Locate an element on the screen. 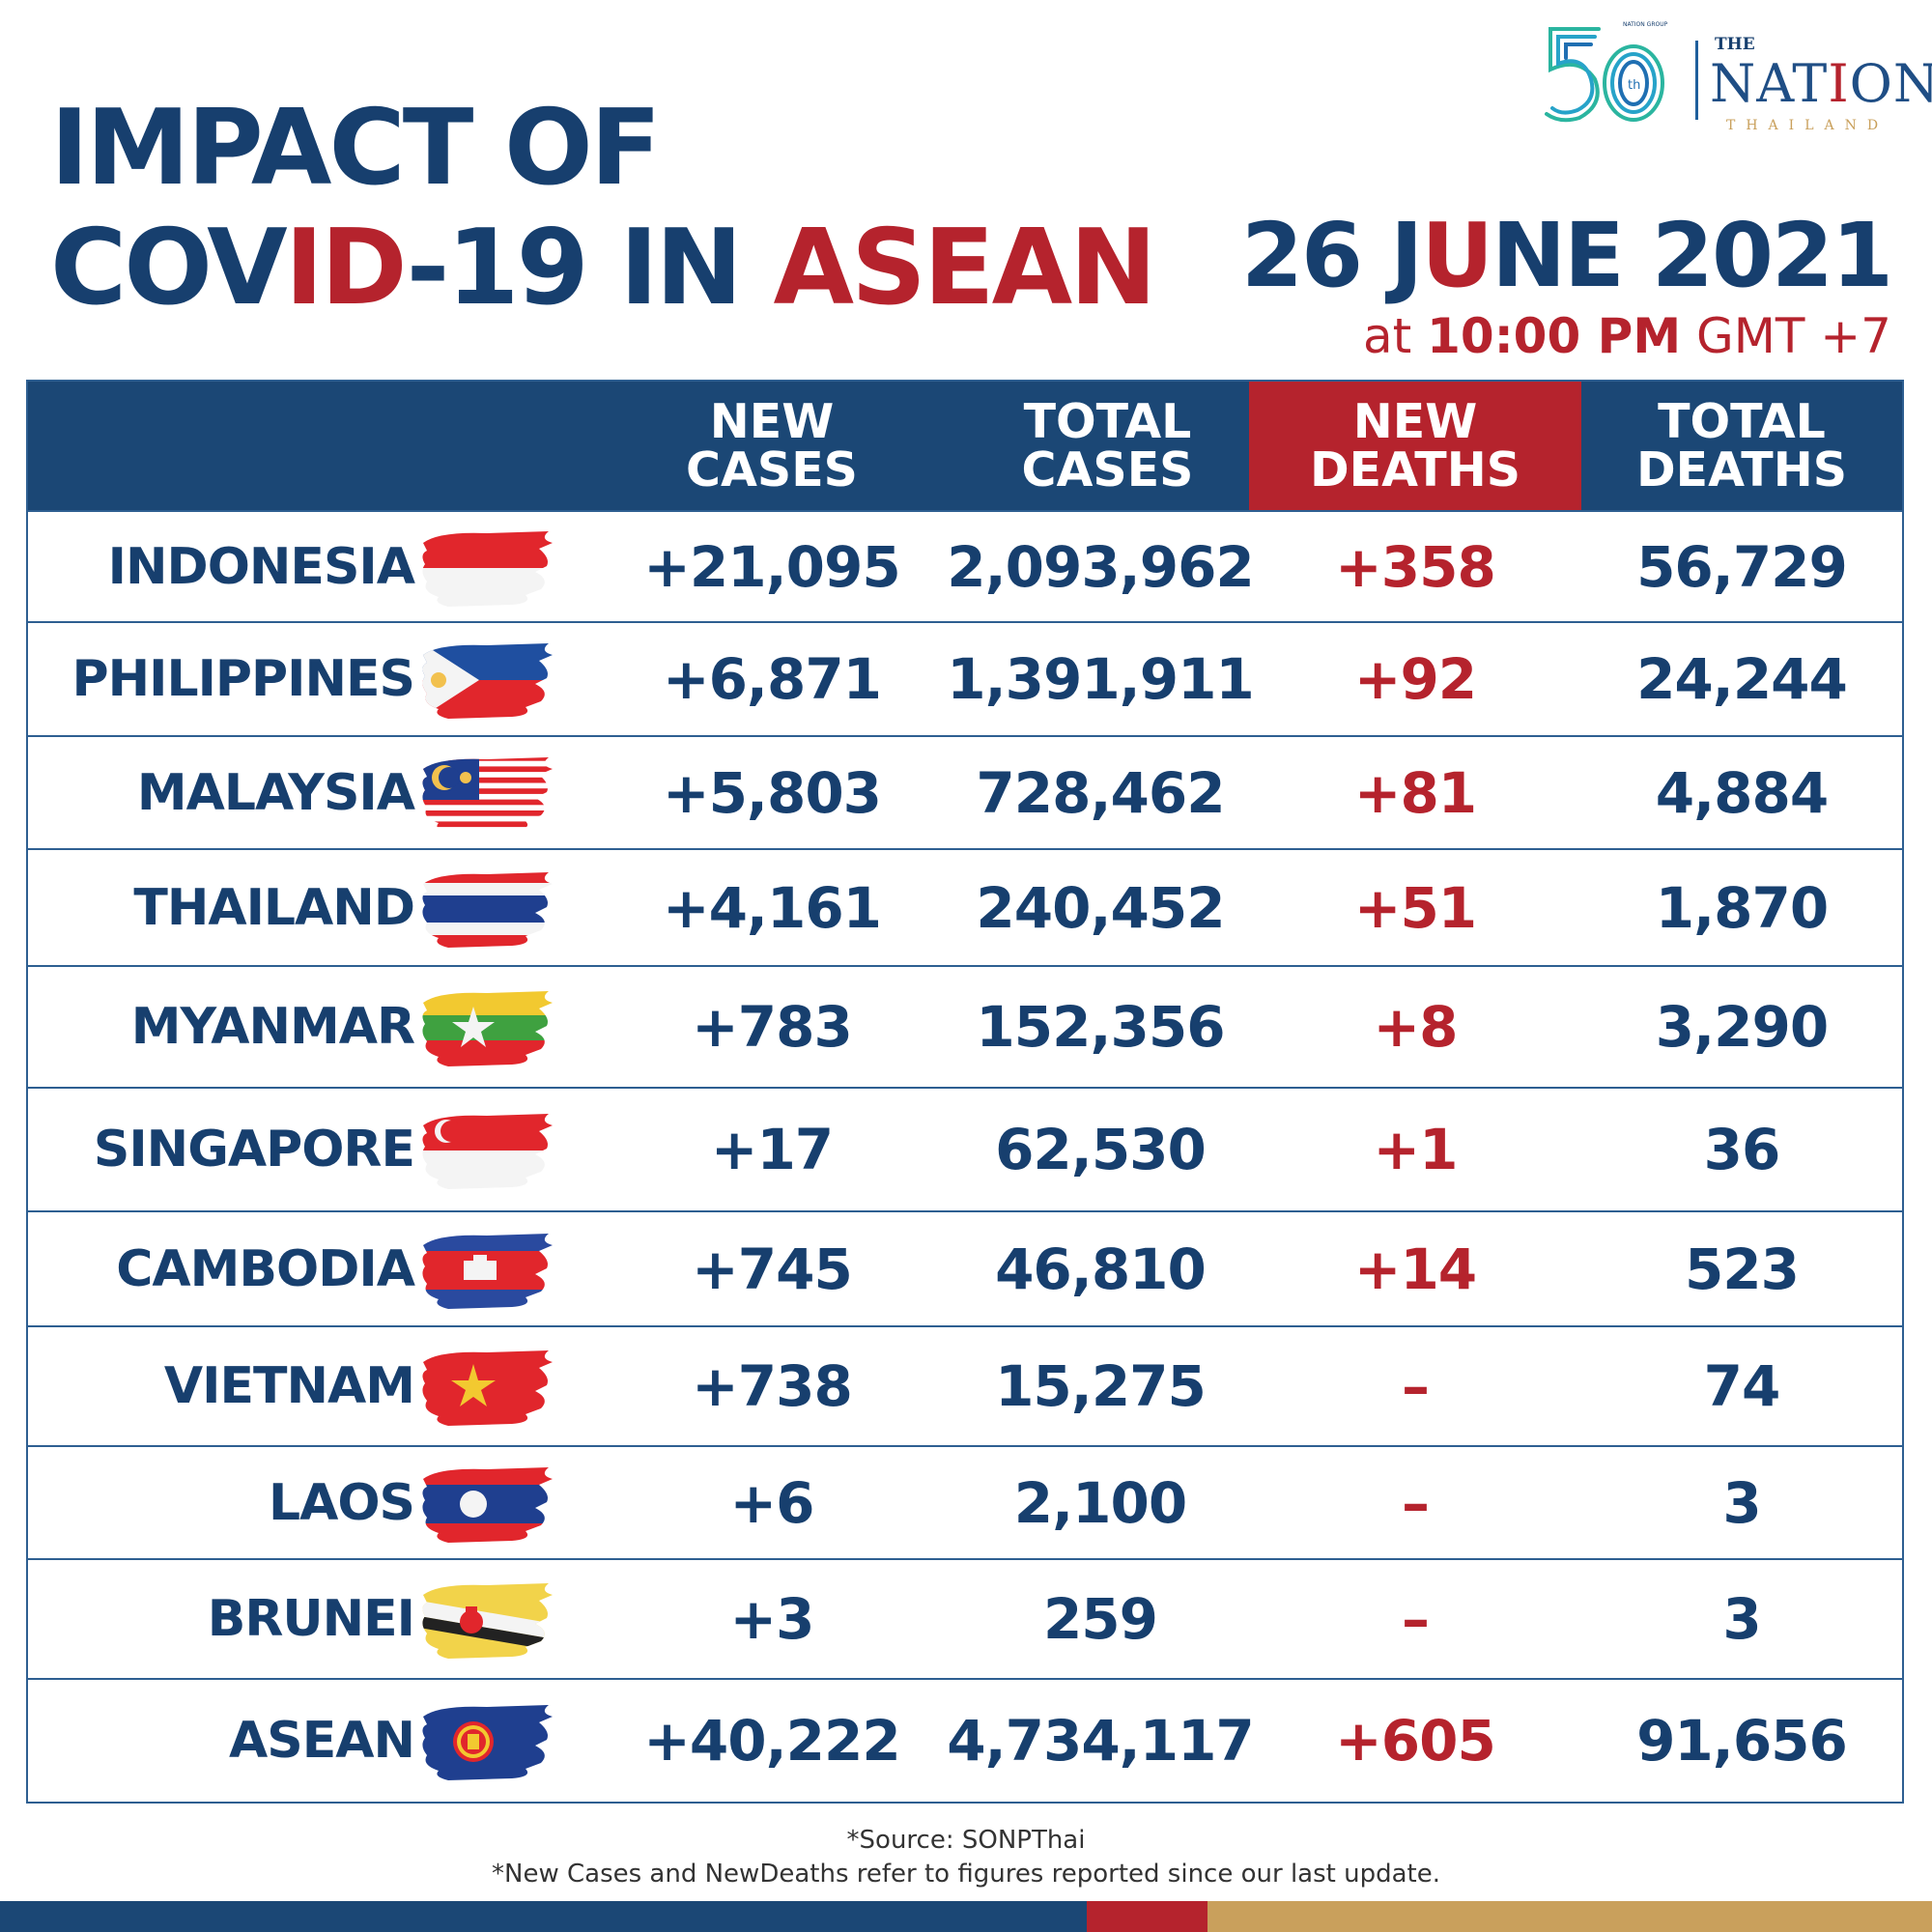 Image resolution: width=1932 pixels, height=1932 pixels. total-cases-cell: 728,462 is located at coordinates (1100, 792).